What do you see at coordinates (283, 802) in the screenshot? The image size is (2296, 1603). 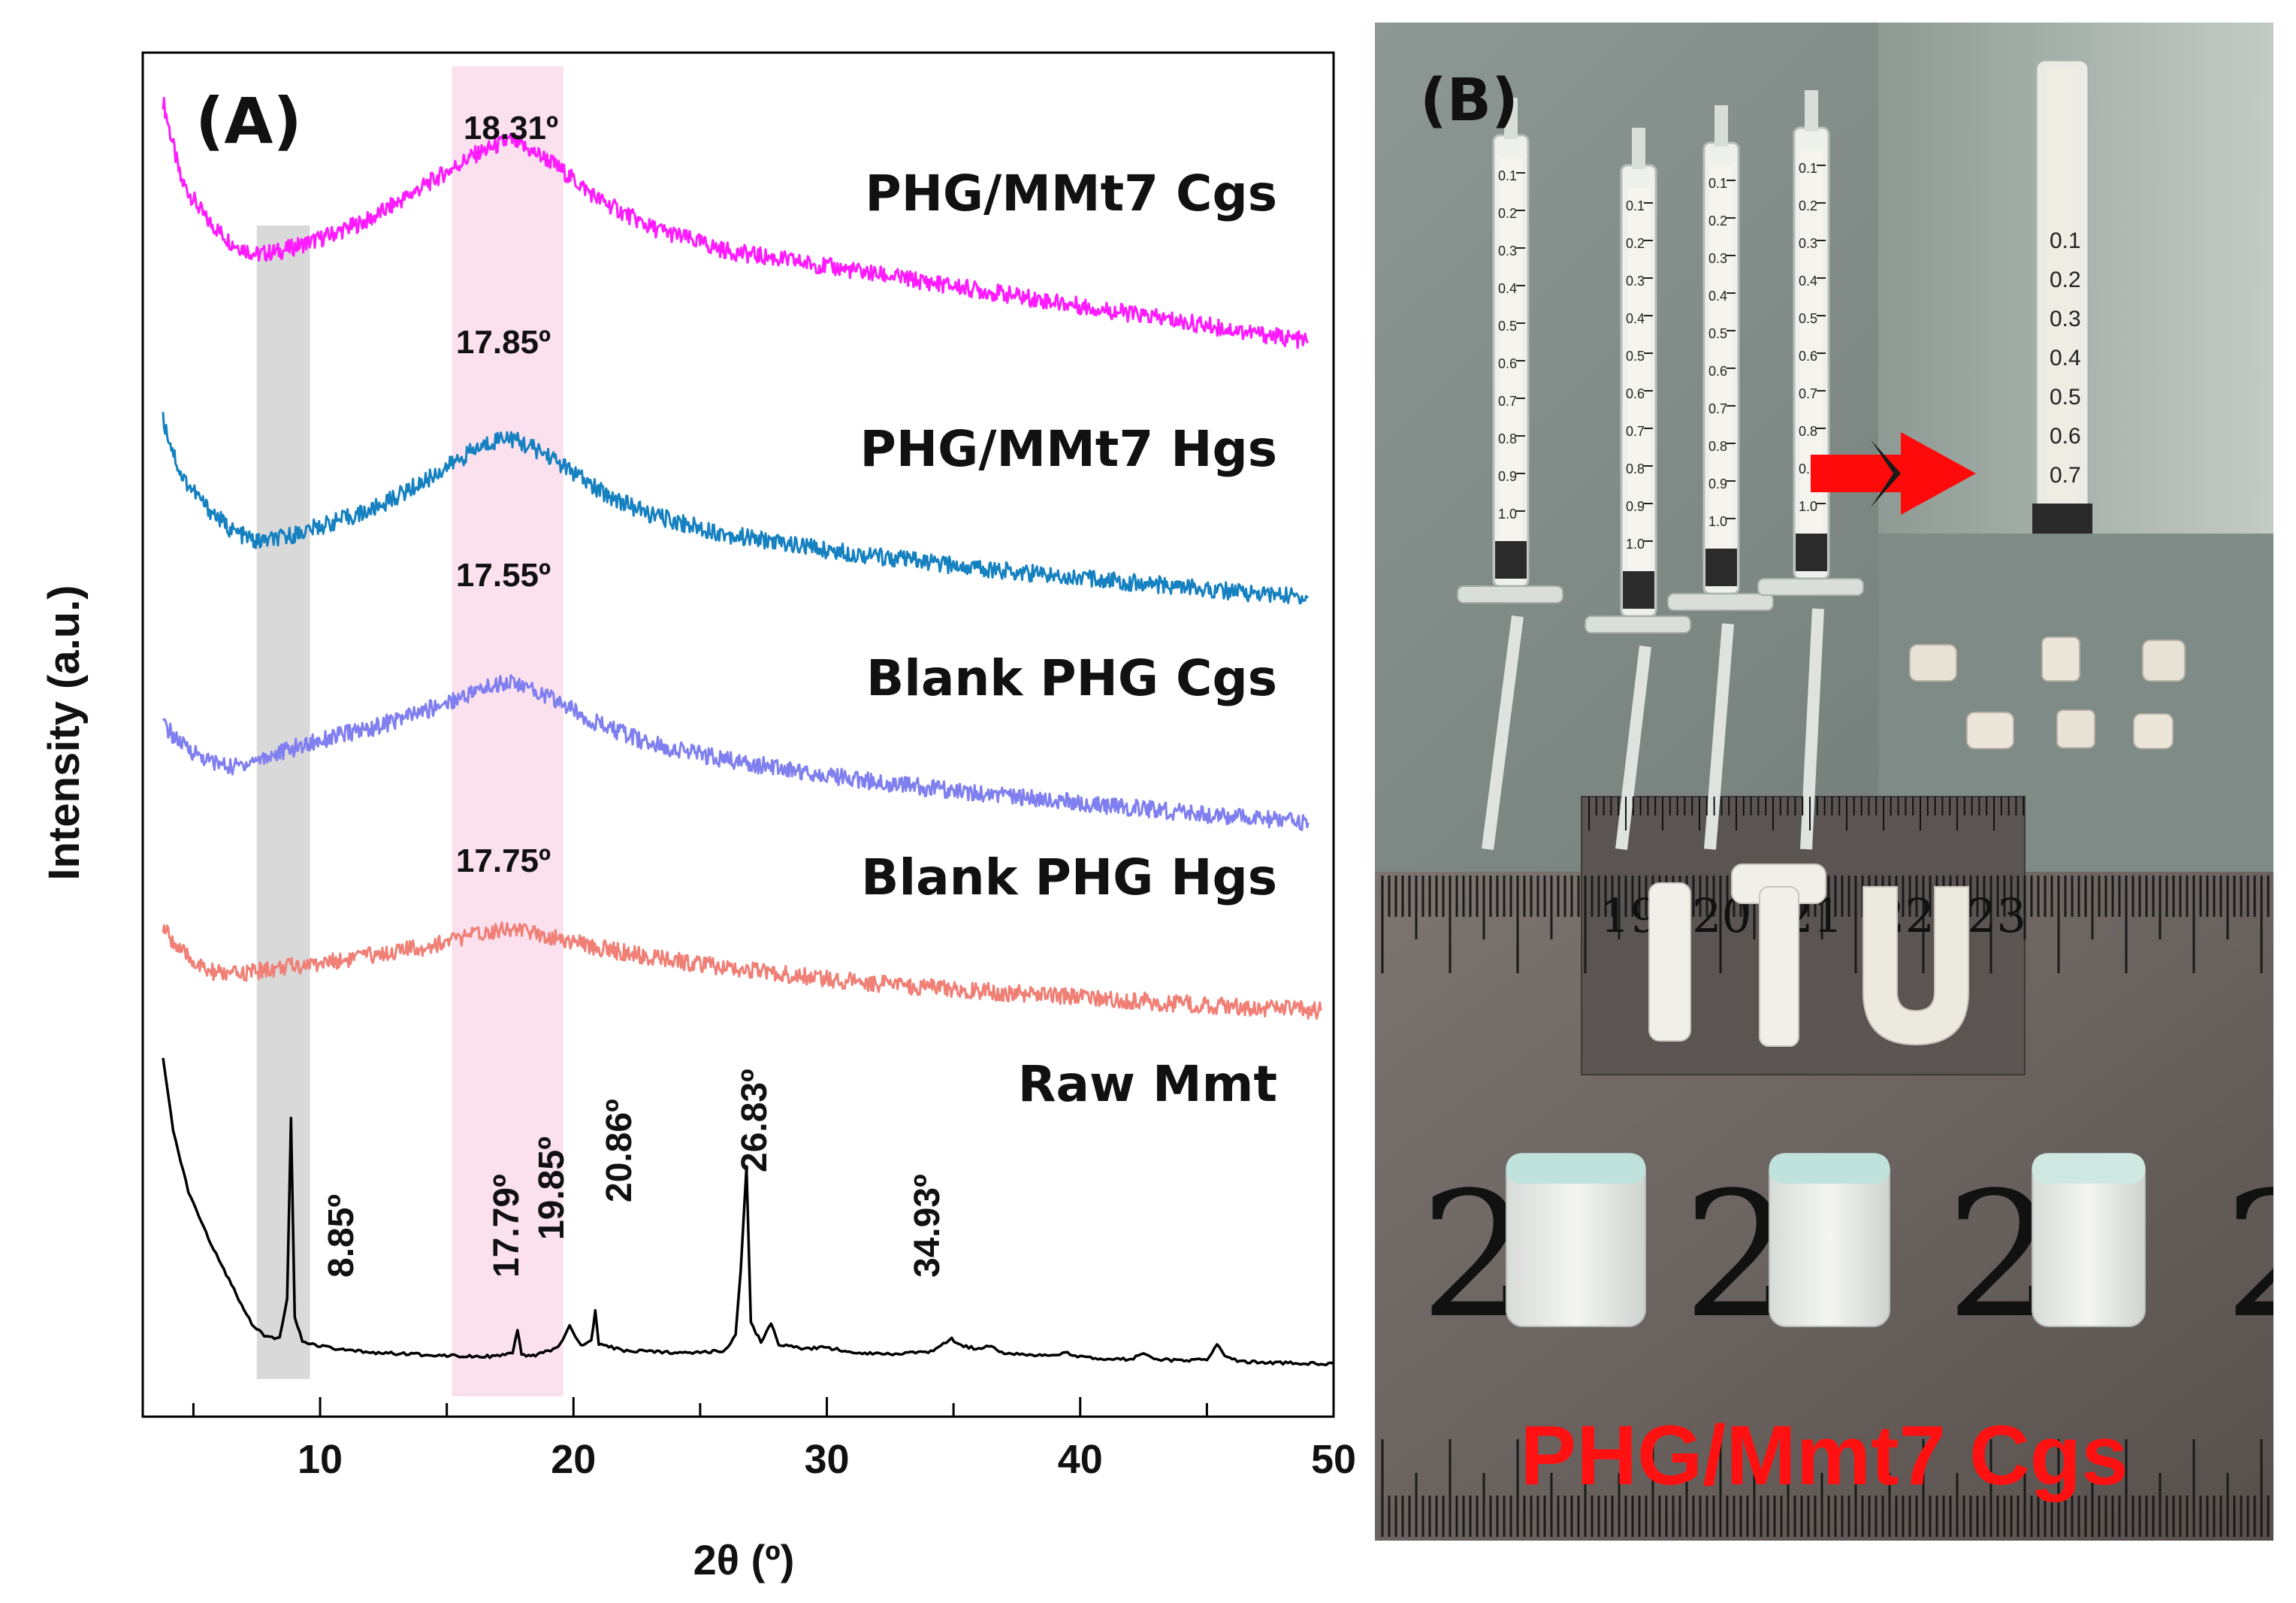 I see `highlight-band-grey` at bounding box center [283, 802].